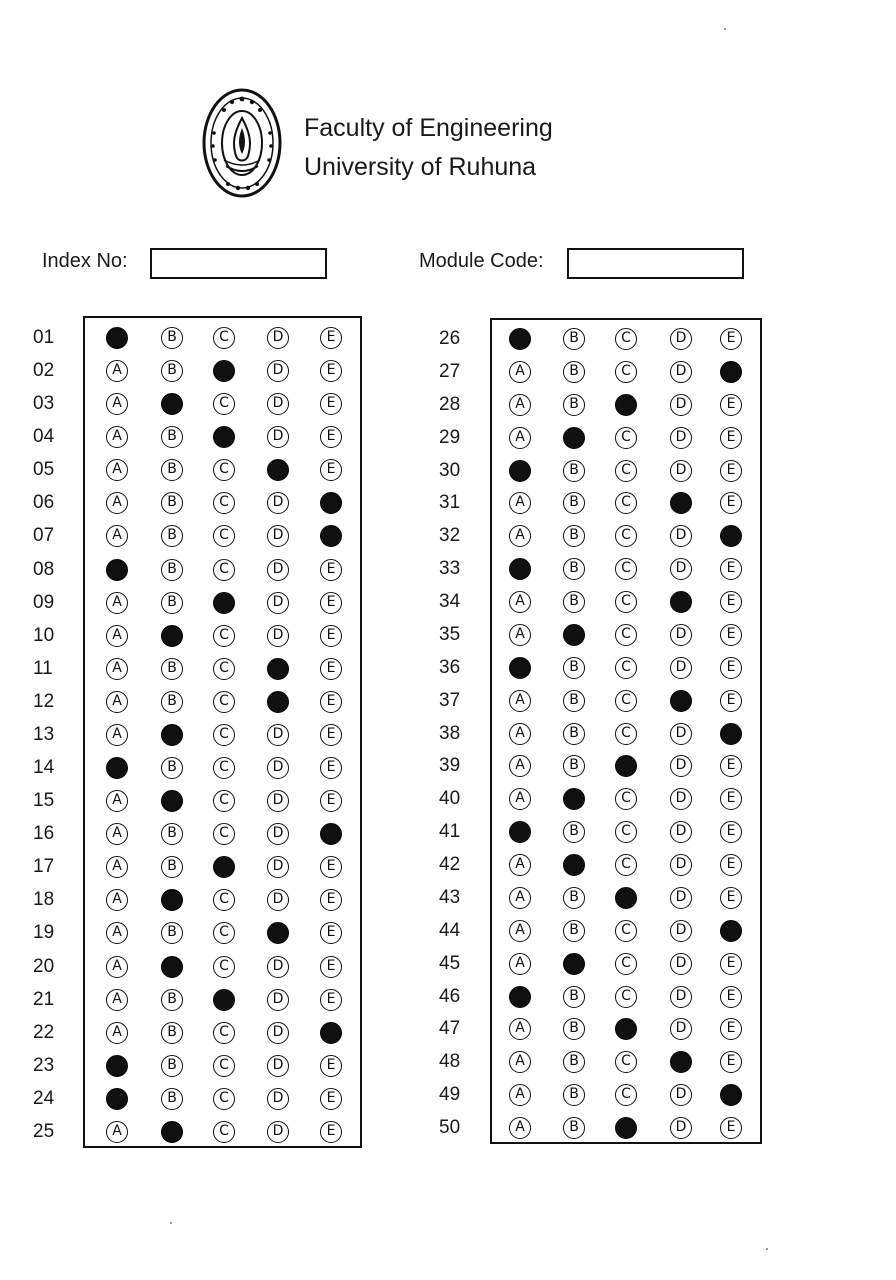 This screenshot has height=1280, width=896. What do you see at coordinates (655, 263) in the screenshot?
I see `module-code-field` at bounding box center [655, 263].